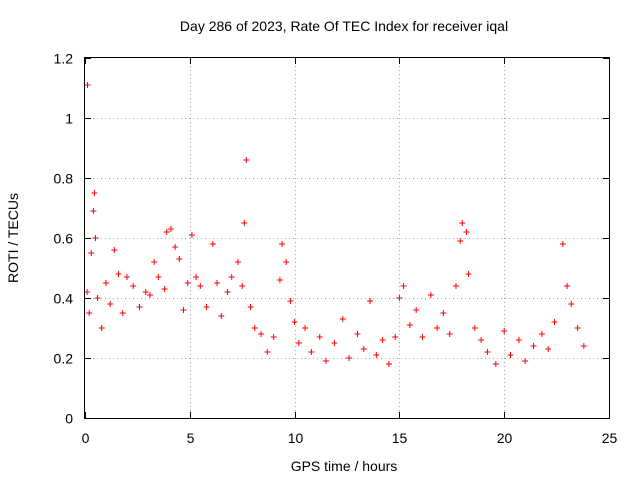  What do you see at coordinates (400, 438) in the screenshot?
I see `x-tick-label: 15` at bounding box center [400, 438].